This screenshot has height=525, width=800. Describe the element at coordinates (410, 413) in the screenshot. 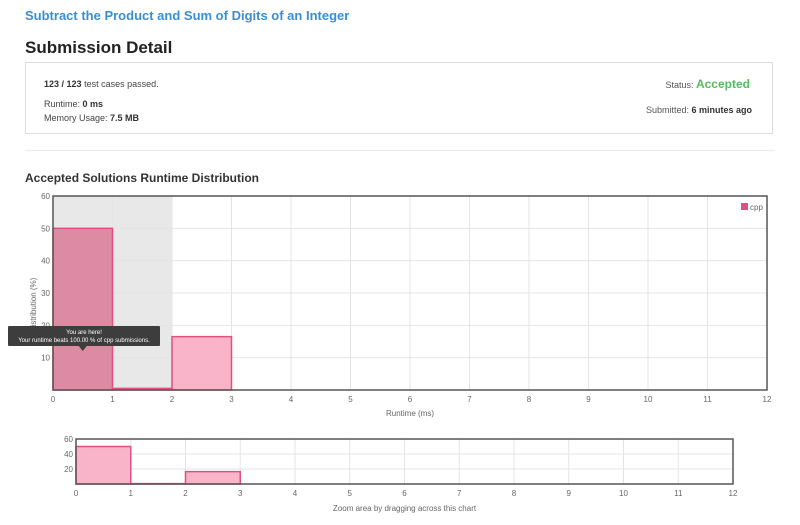

I see `x-axis-label: Runtime (ms)` at that location.